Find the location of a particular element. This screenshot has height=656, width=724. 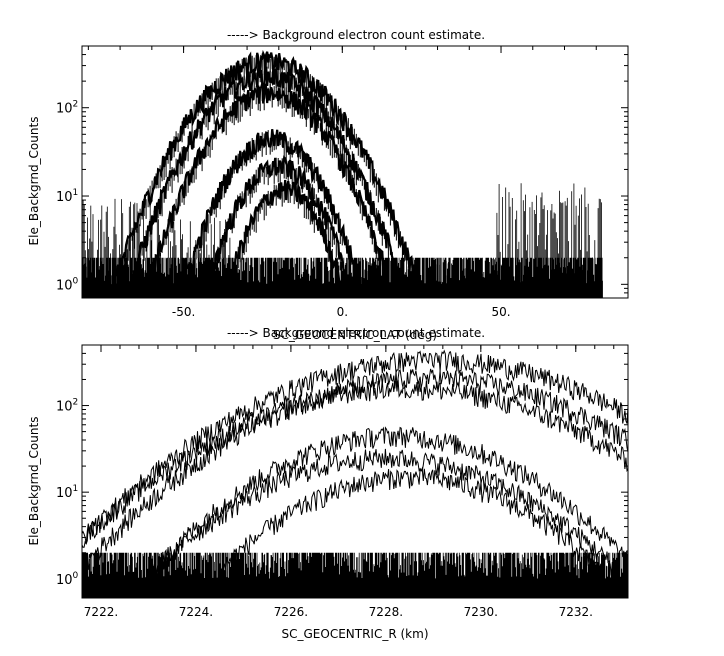

series-4-spread is located at coordinates (272, 201).